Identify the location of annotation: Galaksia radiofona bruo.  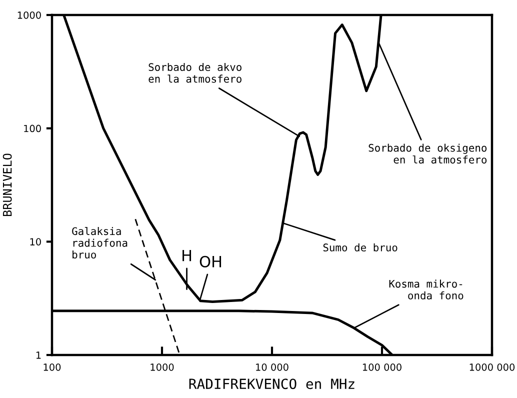
(100, 242).